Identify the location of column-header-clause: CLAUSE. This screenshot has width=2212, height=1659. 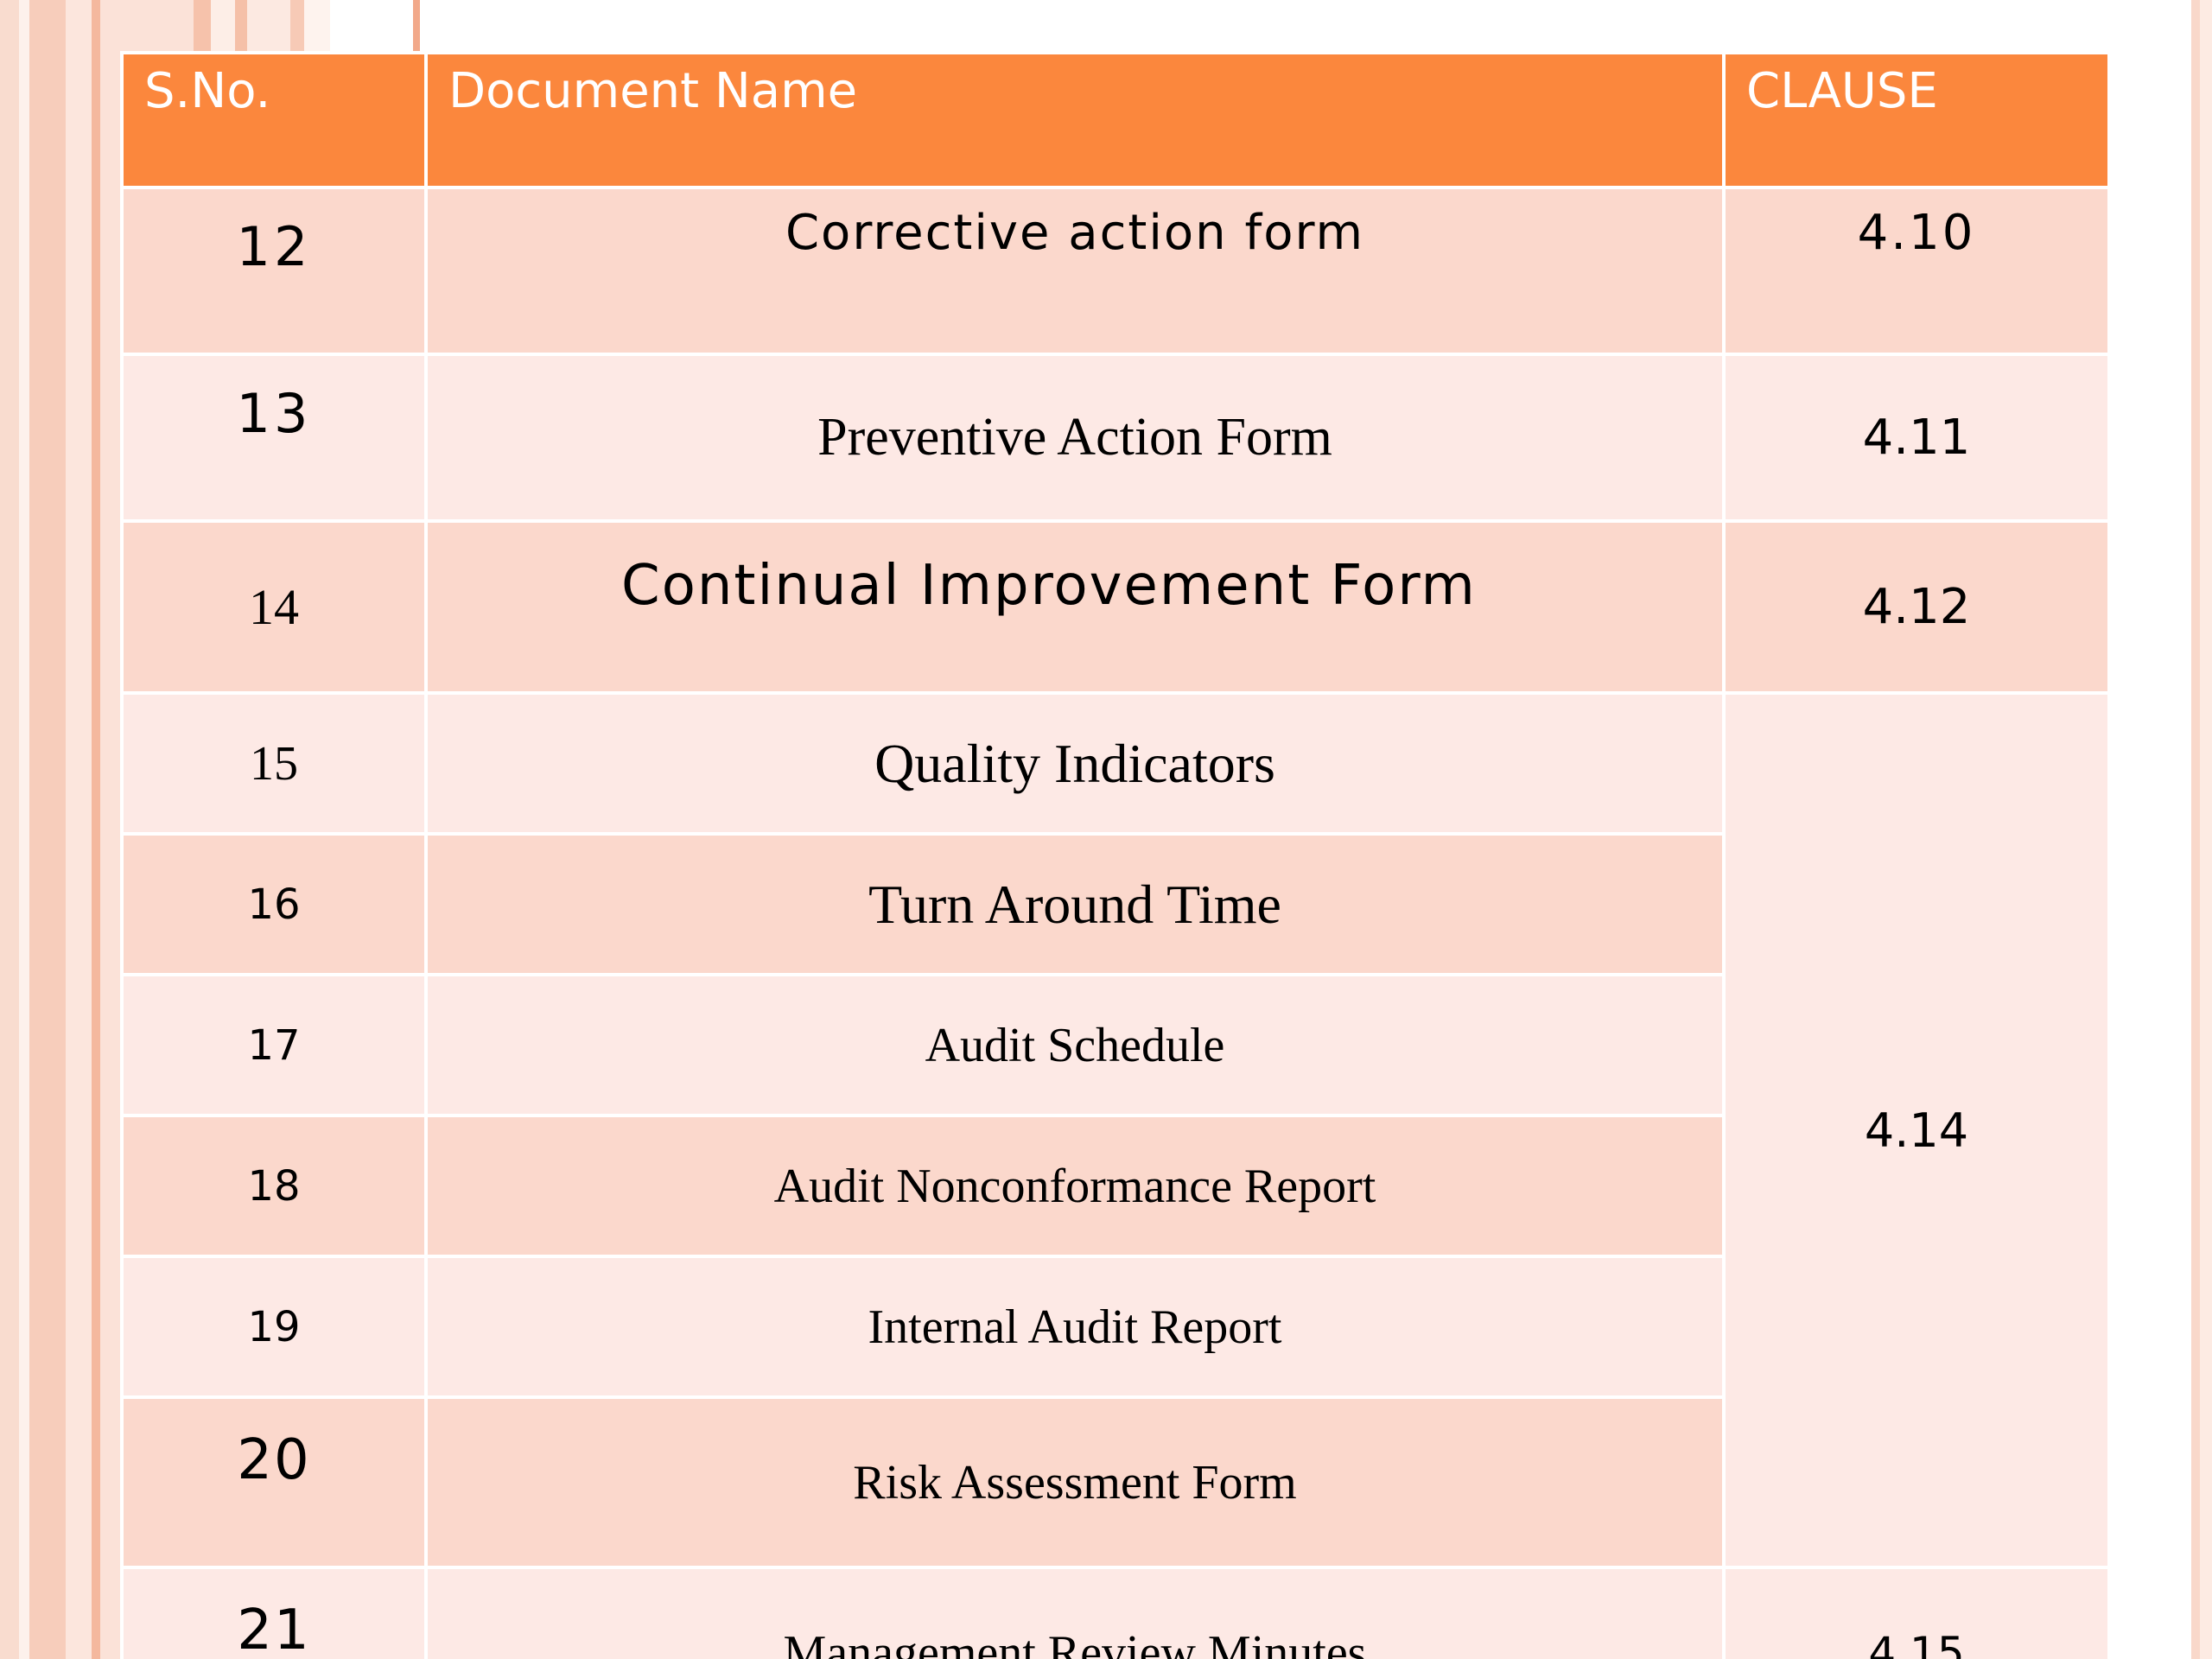
(1916, 120).